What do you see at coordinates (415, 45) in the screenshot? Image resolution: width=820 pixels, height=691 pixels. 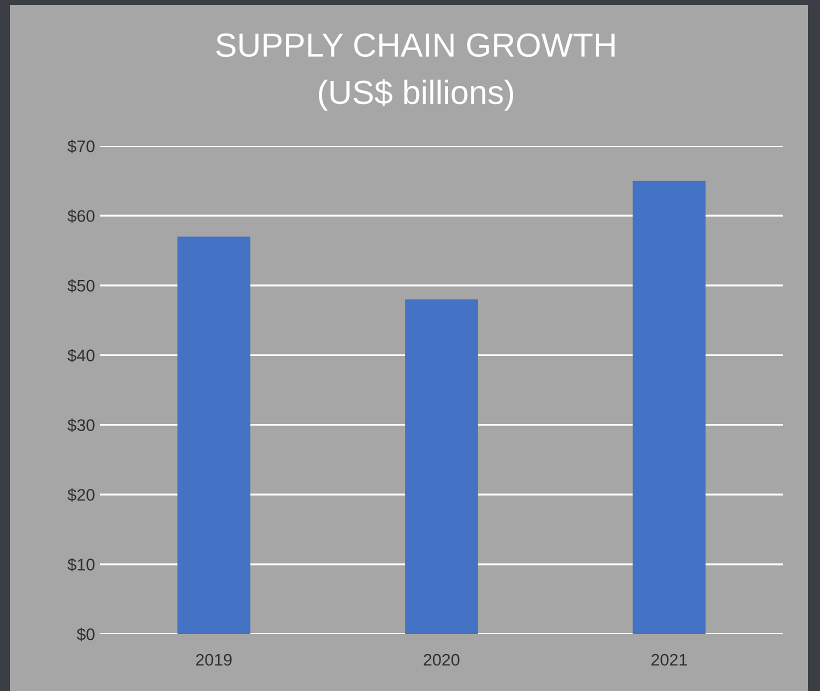 I see `chart-title: SUPPLY CHAIN GROWTH` at bounding box center [415, 45].